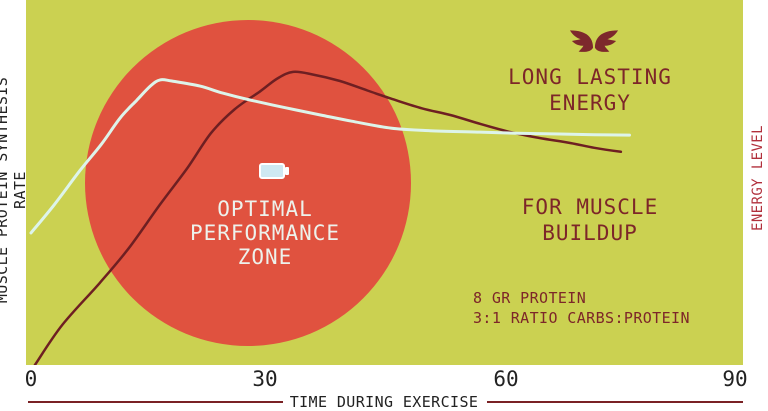 This screenshot has height=411, width=768. Describe the element at coordinates (506, 379) in the screenshot. I see `x-tick-60: 60` at that location.